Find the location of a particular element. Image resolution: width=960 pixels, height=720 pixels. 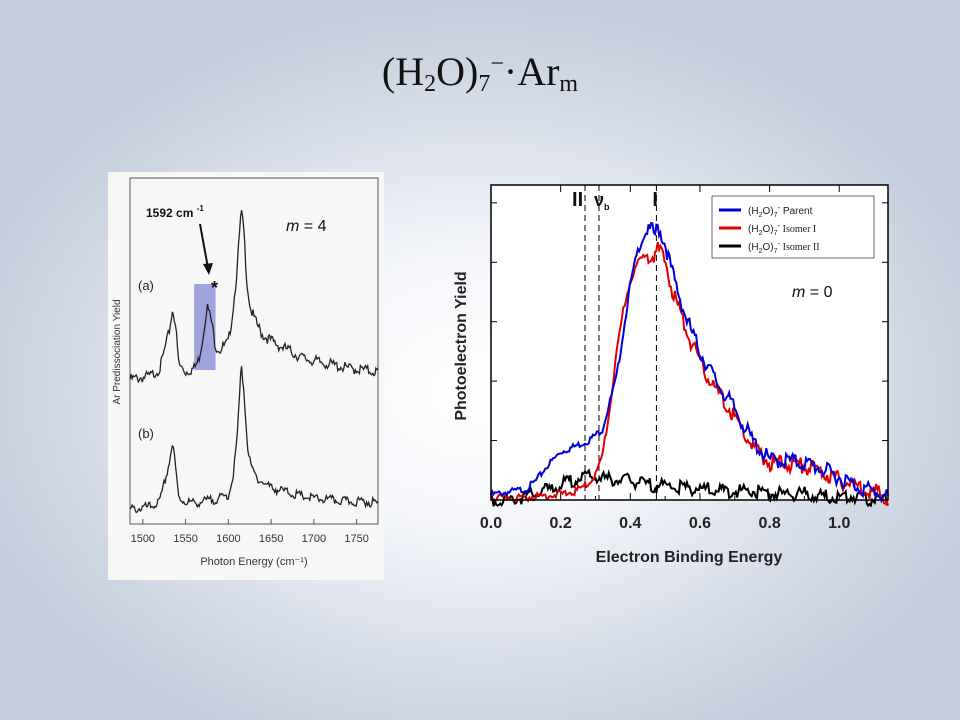

right-x-tick-label: 1.0 is located at coordinates (839, 523).